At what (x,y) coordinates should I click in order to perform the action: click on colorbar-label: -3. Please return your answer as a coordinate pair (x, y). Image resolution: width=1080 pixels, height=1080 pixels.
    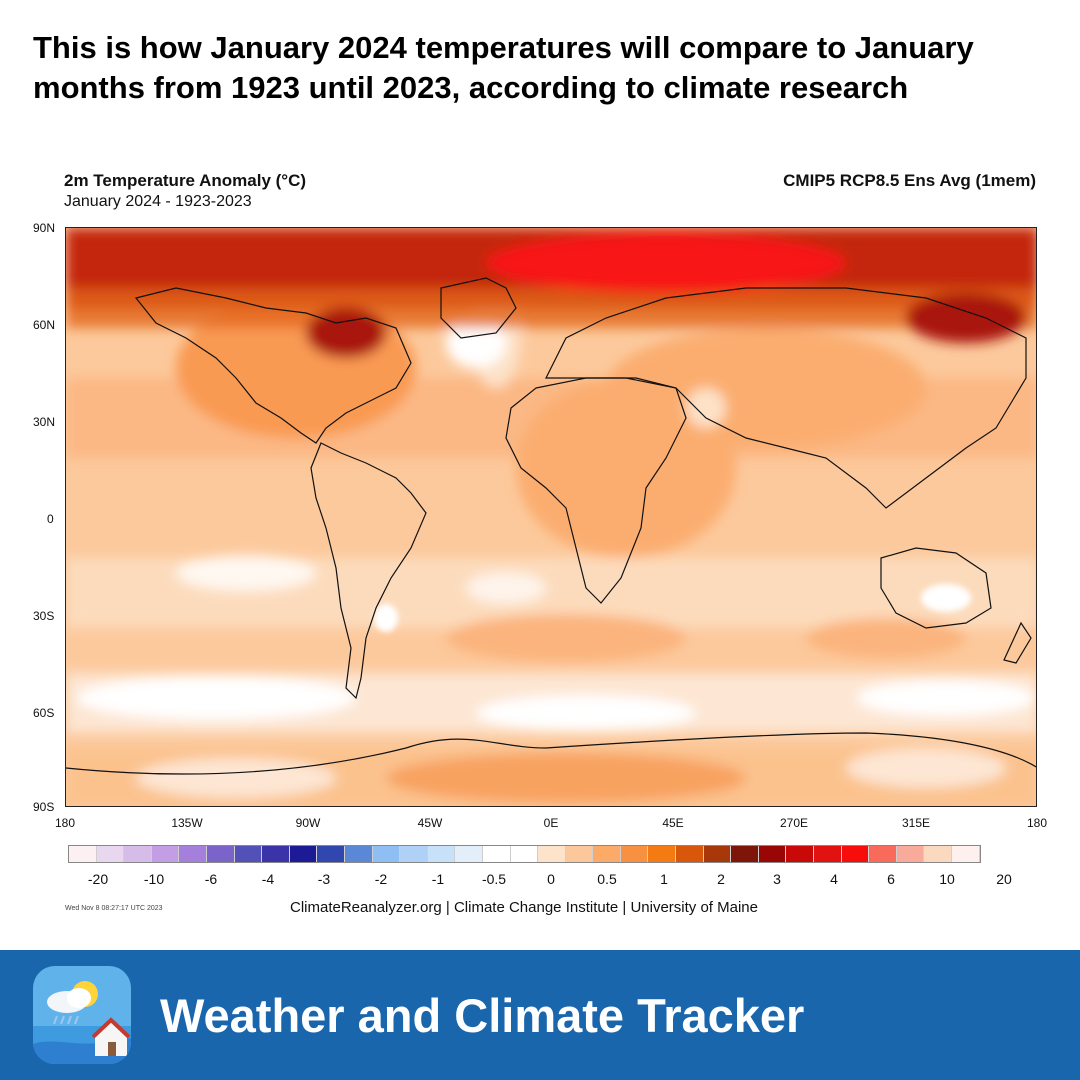
    Looking at the image, I should click on (324, 879).